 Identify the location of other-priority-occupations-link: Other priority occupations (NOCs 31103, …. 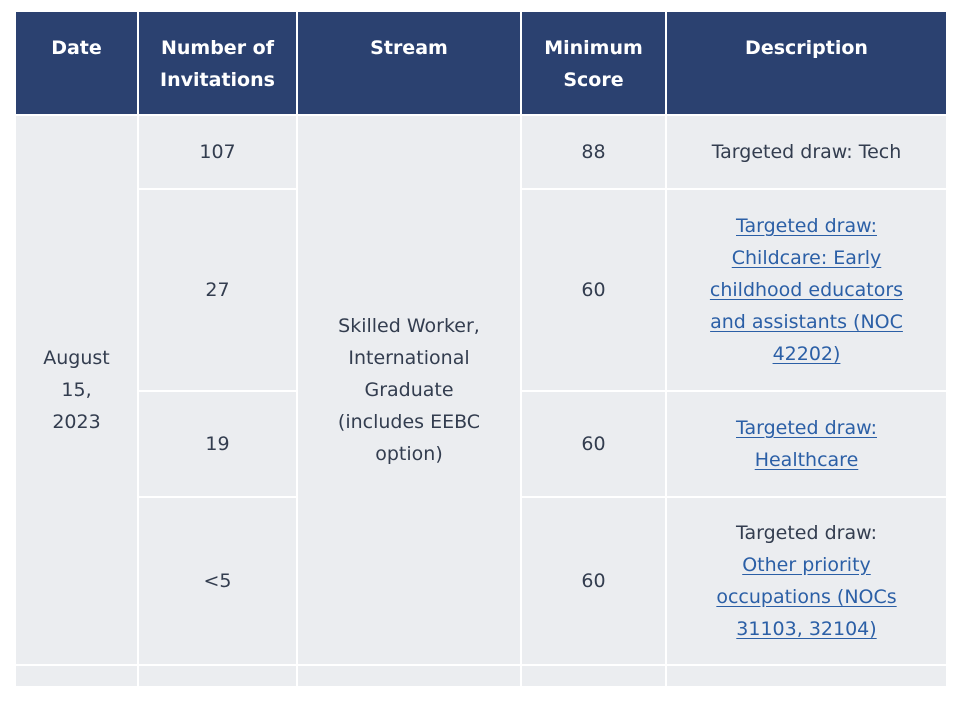
(806, 597).